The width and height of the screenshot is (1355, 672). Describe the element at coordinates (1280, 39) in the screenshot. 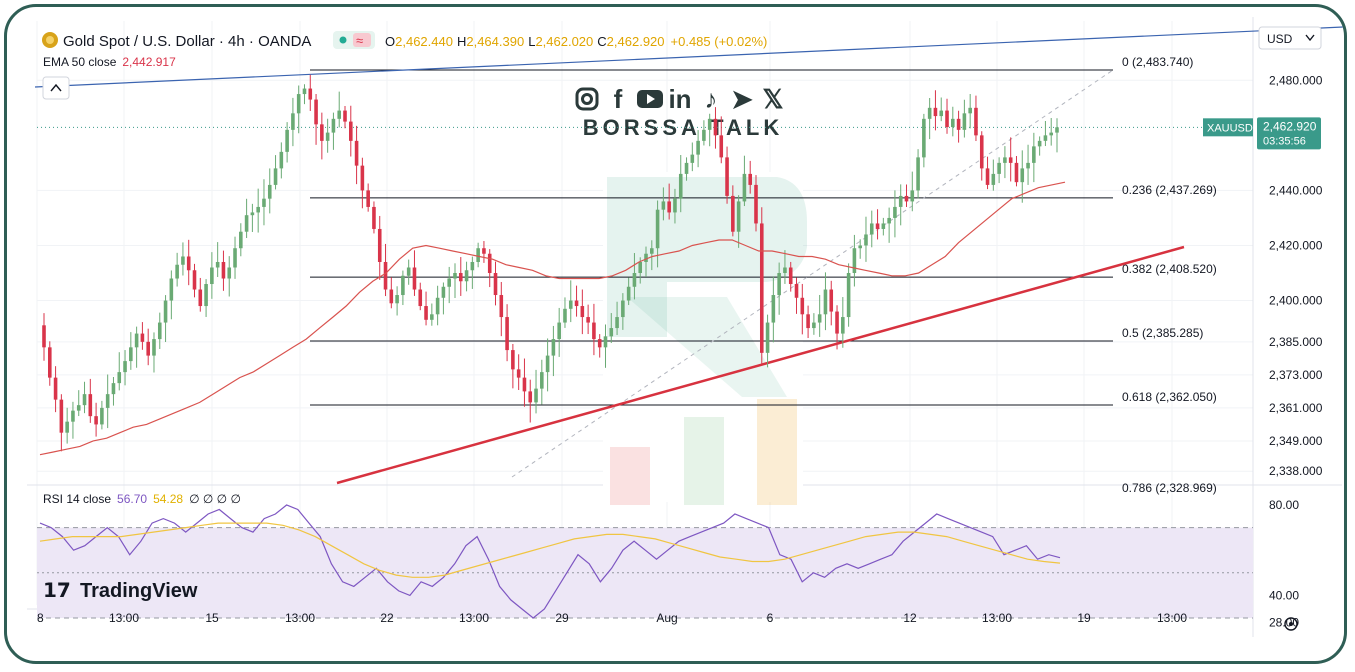

I see `currency-label: USD` at that location.